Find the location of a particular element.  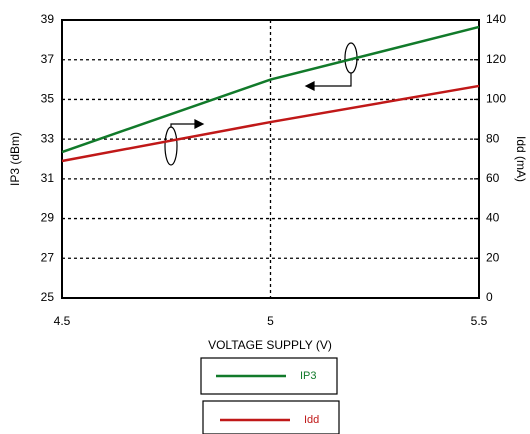

annotations is located at coordinates (261, 104).